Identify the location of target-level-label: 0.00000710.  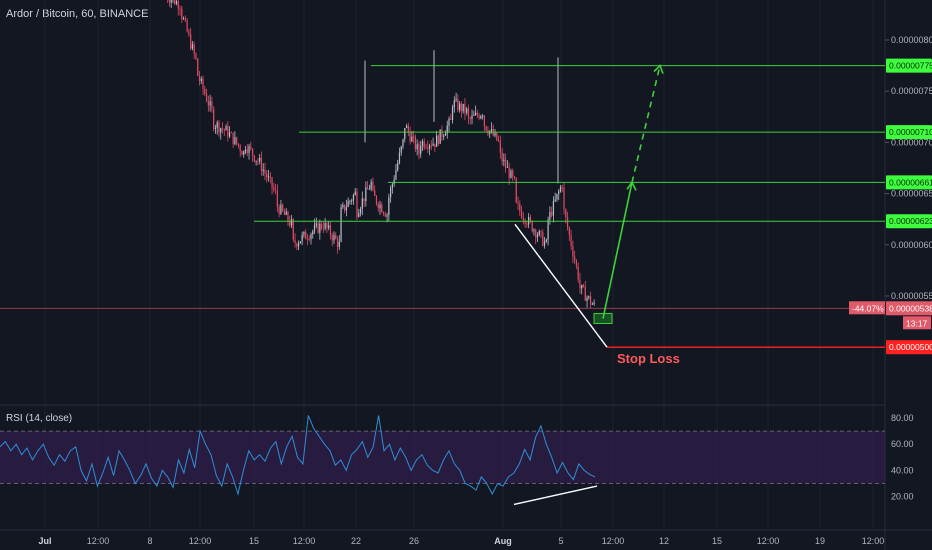
(910, 132).